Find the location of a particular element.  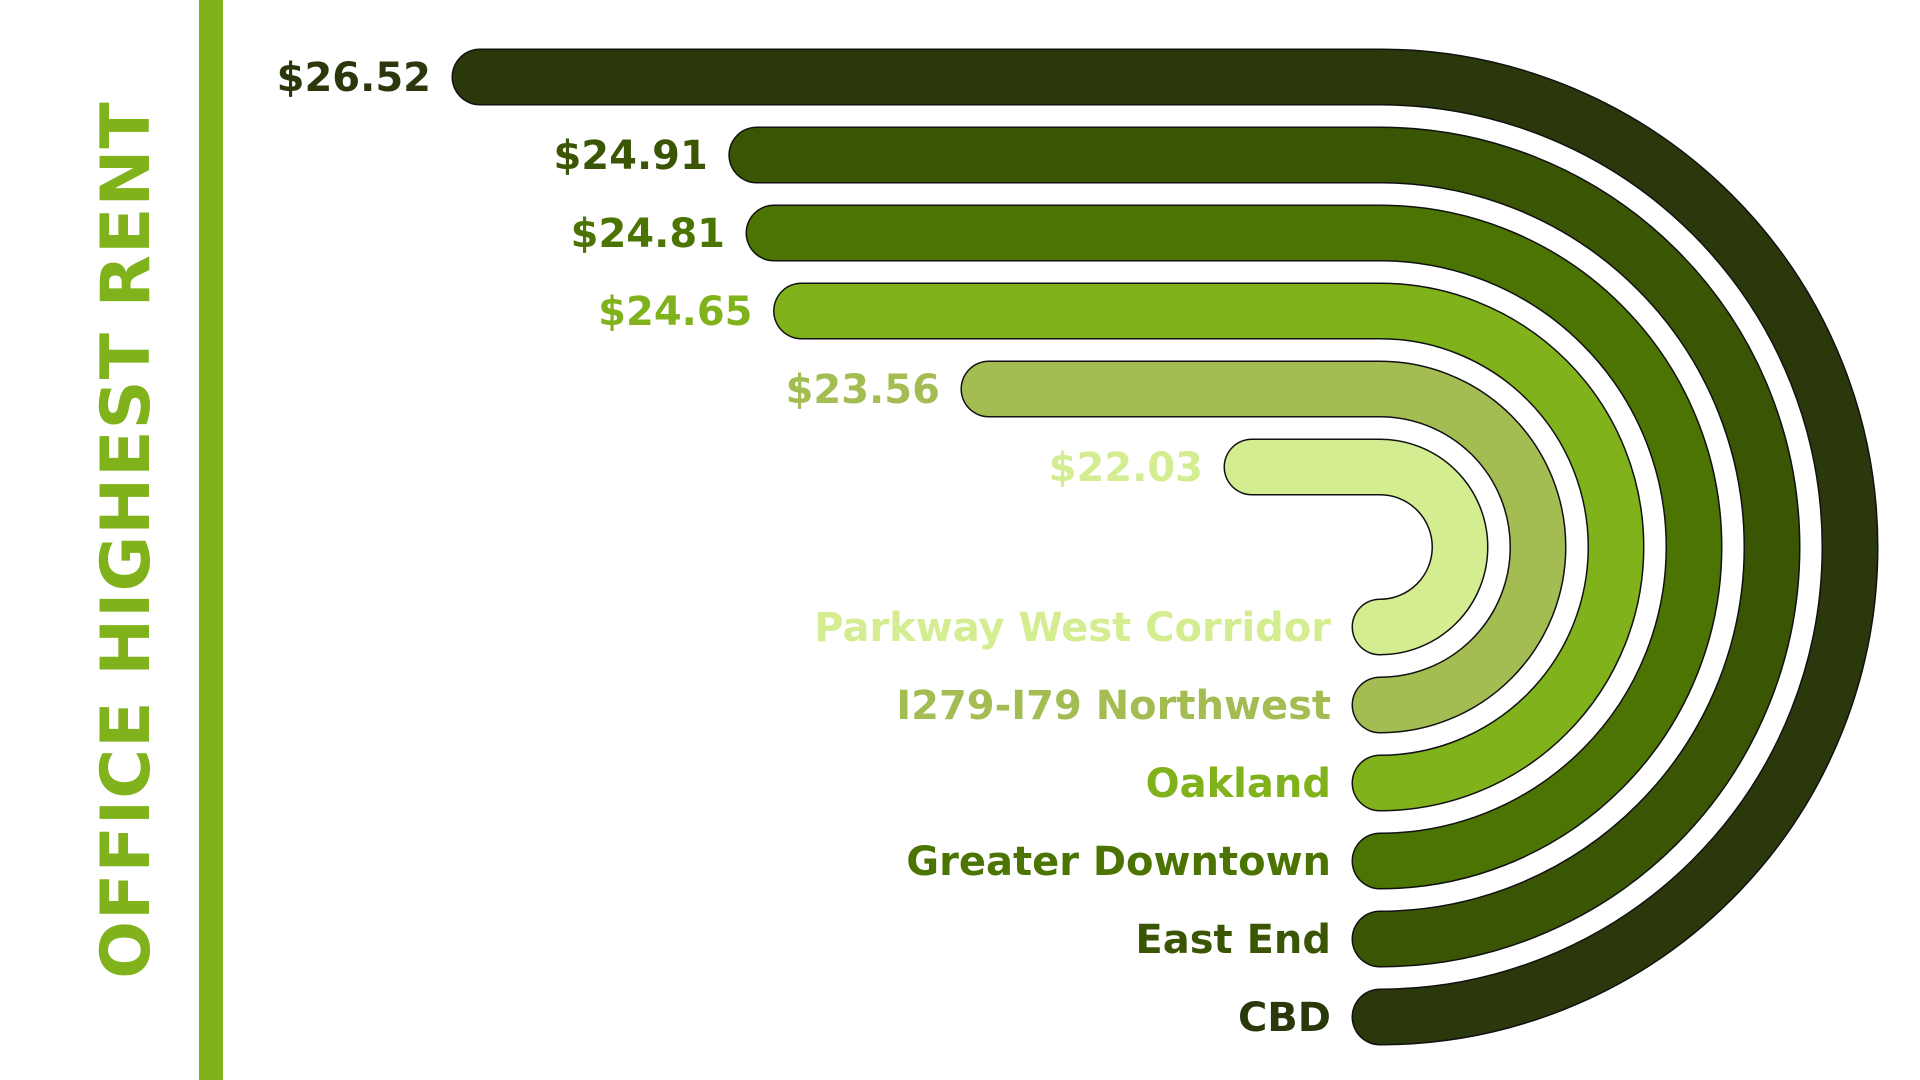

value-label-parkway-west-corridor: $22.03 is located at coordinates (1126, 468).